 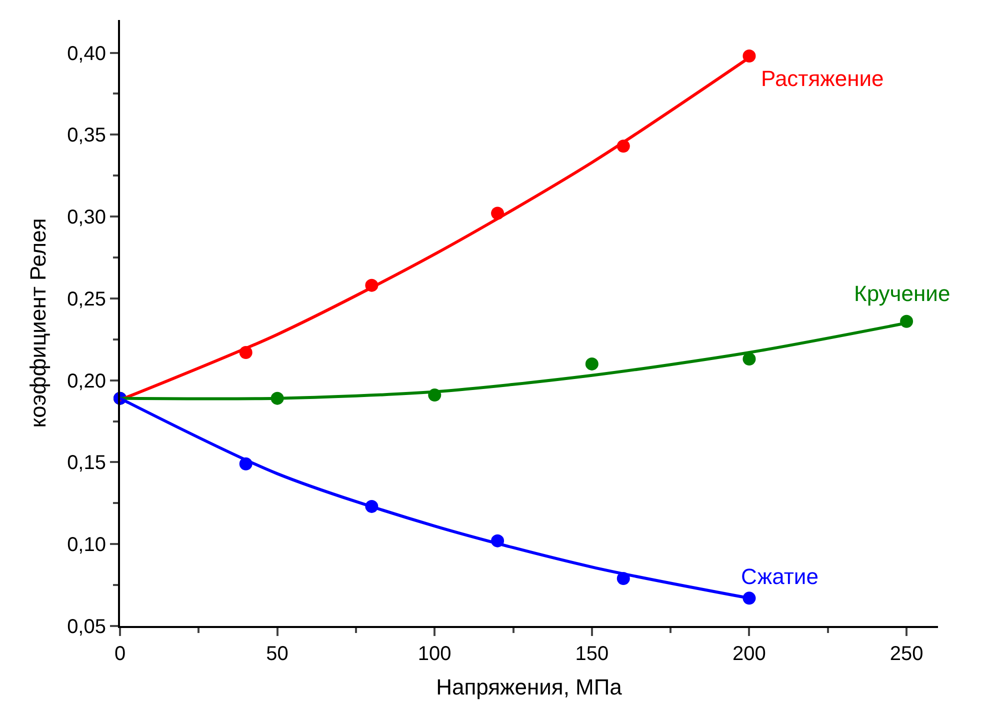 What do you see at coordinates (86, 381) in the screenshot?
I see `y-tick-label: 0,20` at bounding box center [86, 381].